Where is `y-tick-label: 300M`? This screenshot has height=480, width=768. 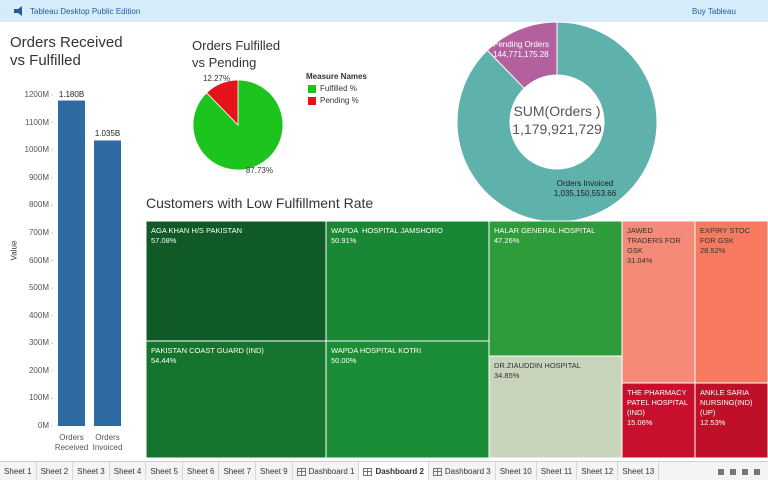 y-tick-label: 300M is located at coordinates (38, 343).